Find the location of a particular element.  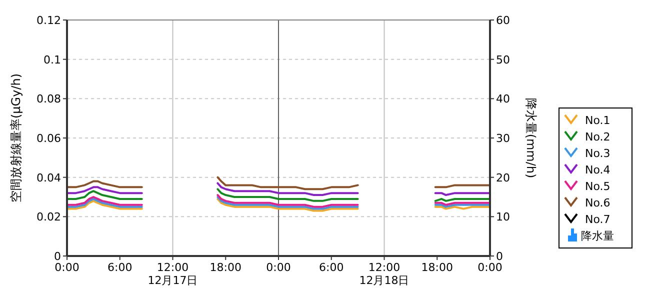

y-tick-label: 0.1 is located at coordinates (52, 59).